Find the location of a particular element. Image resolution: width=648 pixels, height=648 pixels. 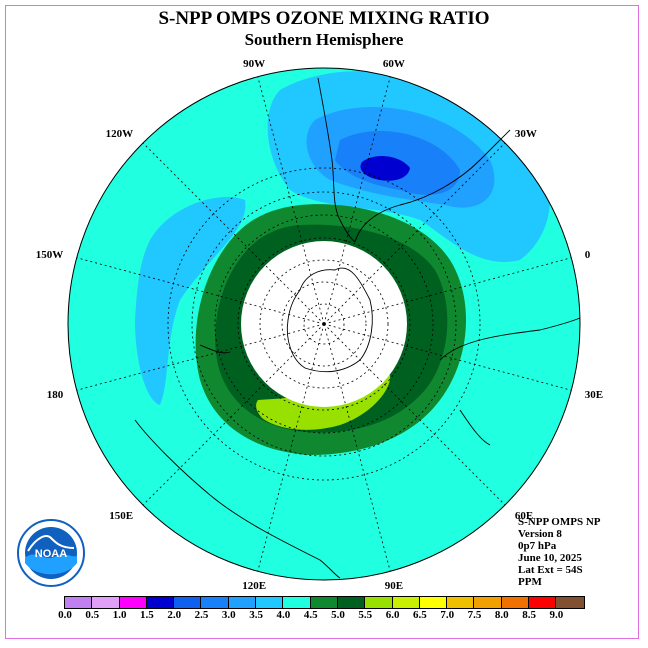

colorbar-tick-label: 9.0 is located at coordinates (556, 615).